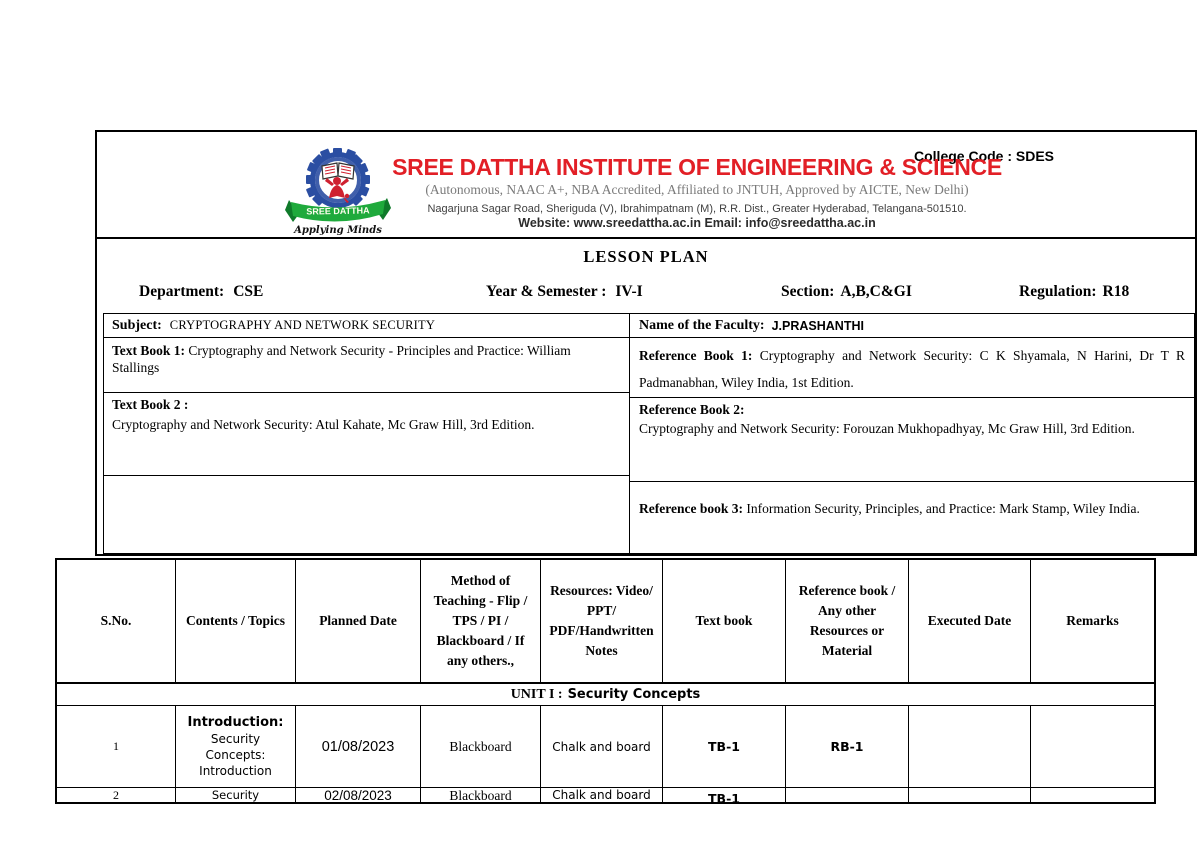 Image resolution: width=1200 pixels, height=848 pixels. What do you see at coordinates (1092, 795) in the screenshot?
I see `row2-remarks` at bounding box center [1092, 795].